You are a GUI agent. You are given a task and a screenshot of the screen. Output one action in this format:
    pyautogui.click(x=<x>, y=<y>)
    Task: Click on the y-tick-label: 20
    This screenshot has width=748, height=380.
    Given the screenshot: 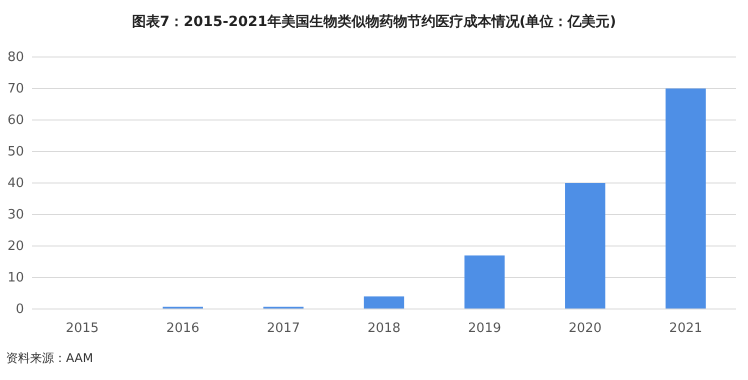 What is the action you would take?
    pyautogui.click(x=15, y=246)
    